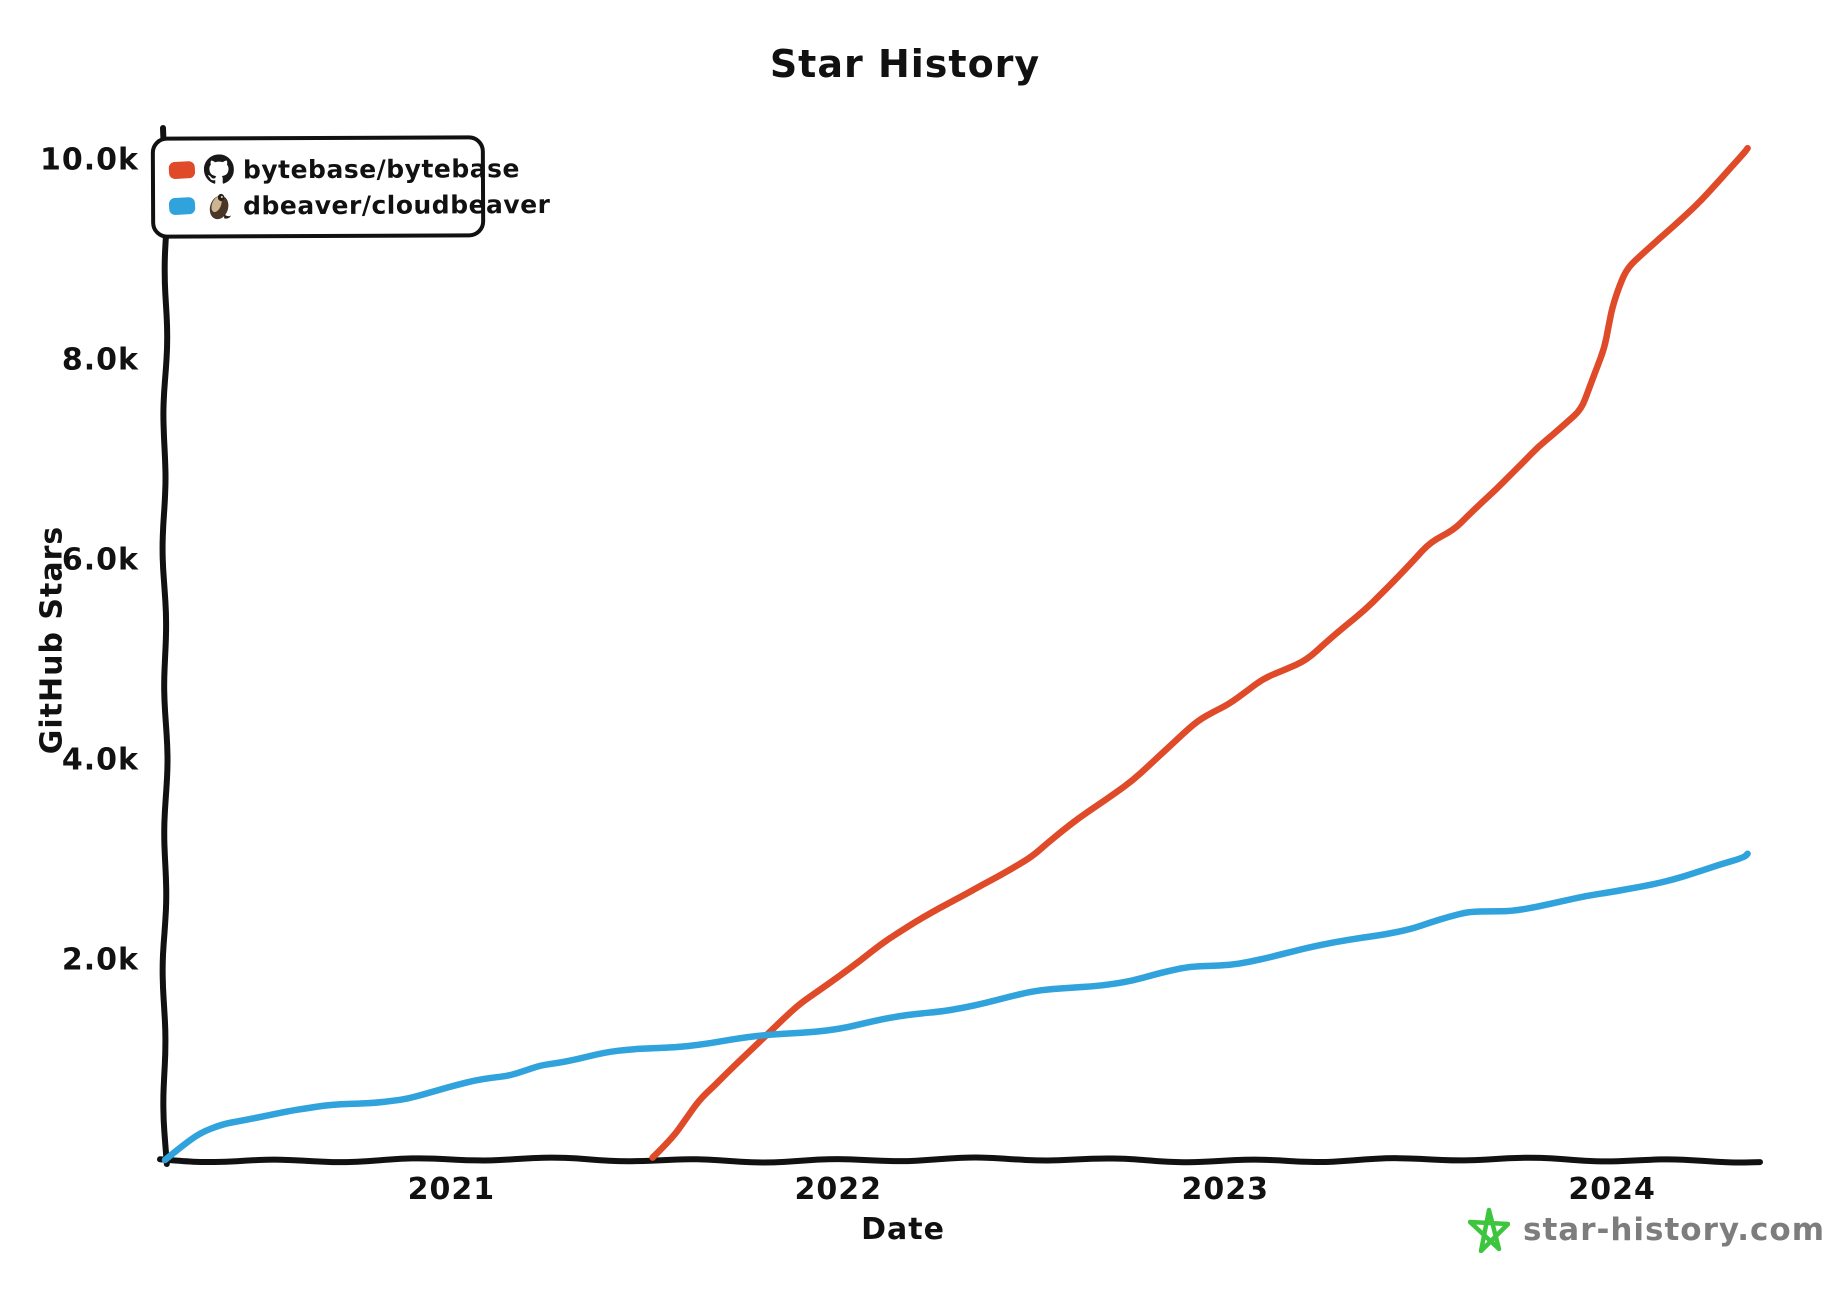  What do you see at coordinates (903, 1229) in the screenshot?
I see `x-axis-title: Date` at bounding box center [903, 1229].